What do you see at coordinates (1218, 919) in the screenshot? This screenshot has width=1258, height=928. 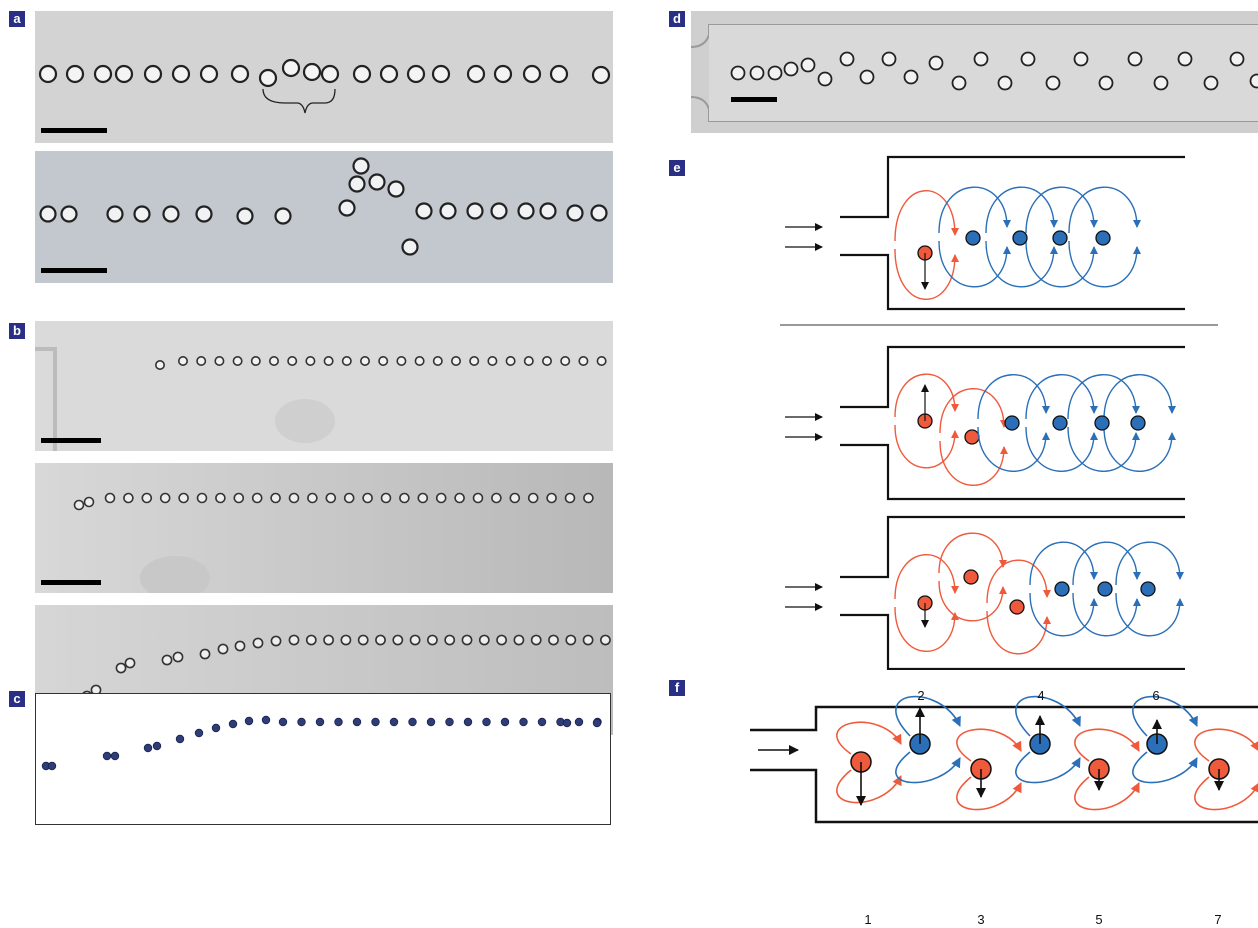 I see `f-number-bottom-4: 7` at bounding box center [1218, 919].